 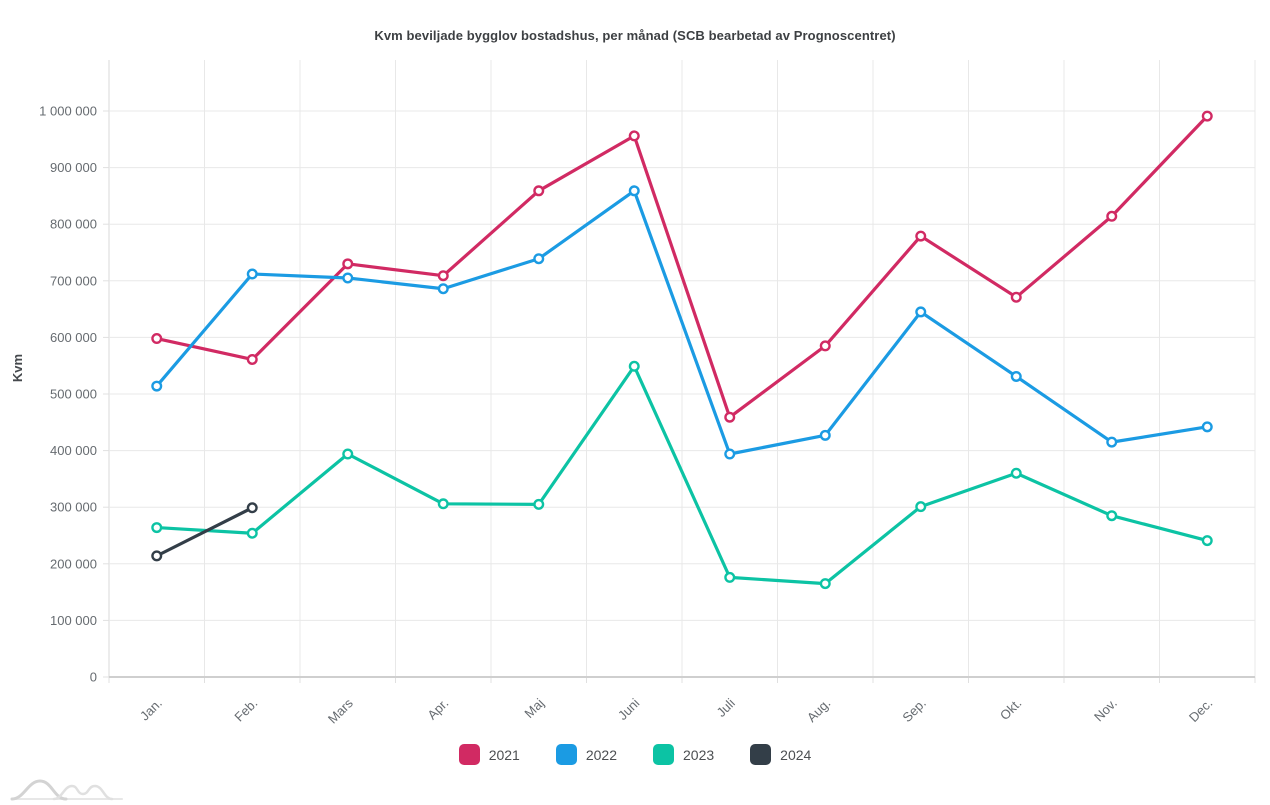 I want to click on x-tick-label: Mars, so click(x=340, y=710).